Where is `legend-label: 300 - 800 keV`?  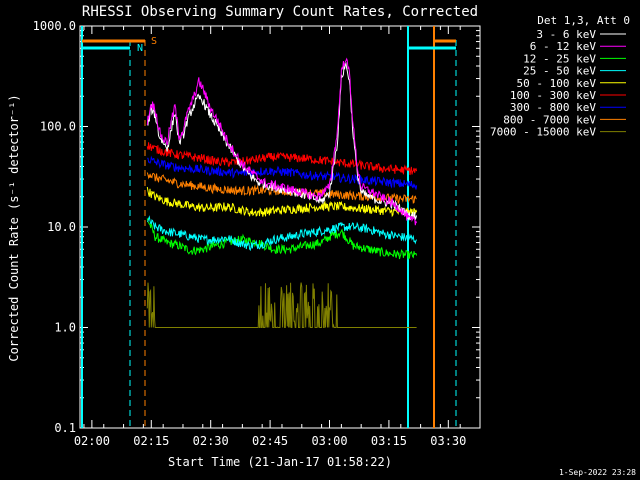
legend-label: 300 - 800 keV is located at coordinates (553, 107).